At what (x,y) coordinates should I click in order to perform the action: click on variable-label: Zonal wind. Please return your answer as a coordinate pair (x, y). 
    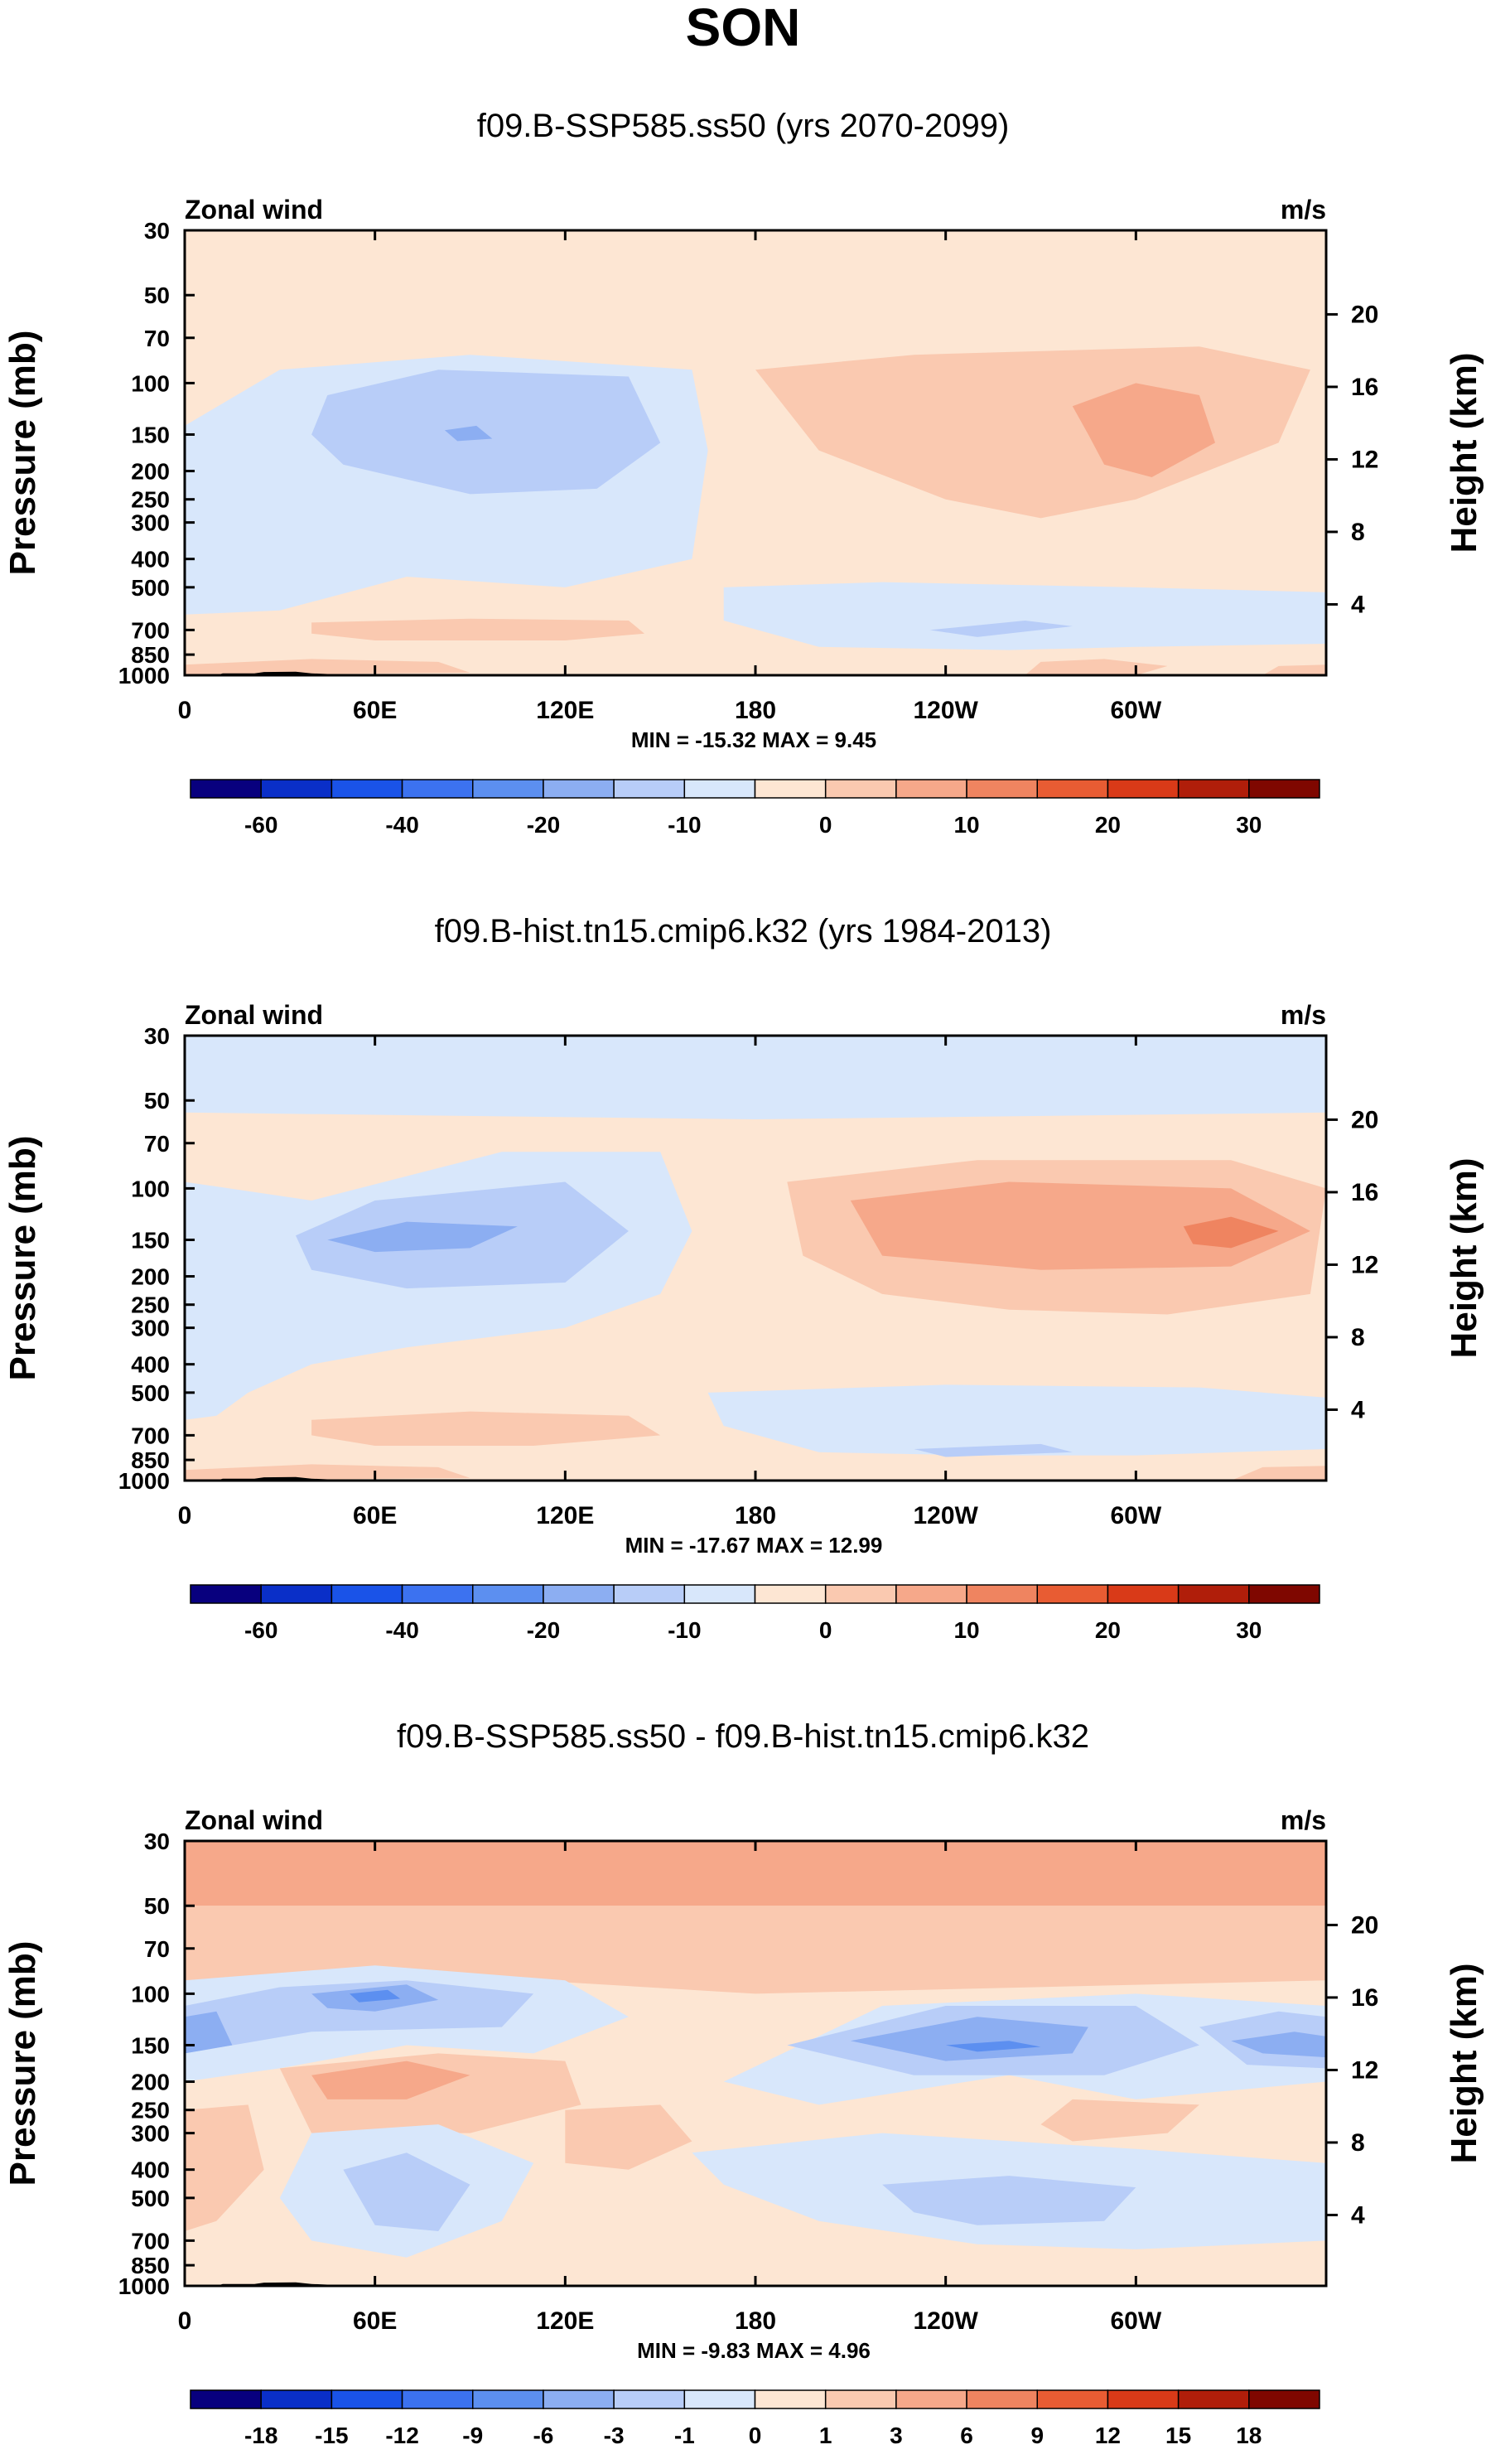
    Looking at the image, I should click on (254, 1820).